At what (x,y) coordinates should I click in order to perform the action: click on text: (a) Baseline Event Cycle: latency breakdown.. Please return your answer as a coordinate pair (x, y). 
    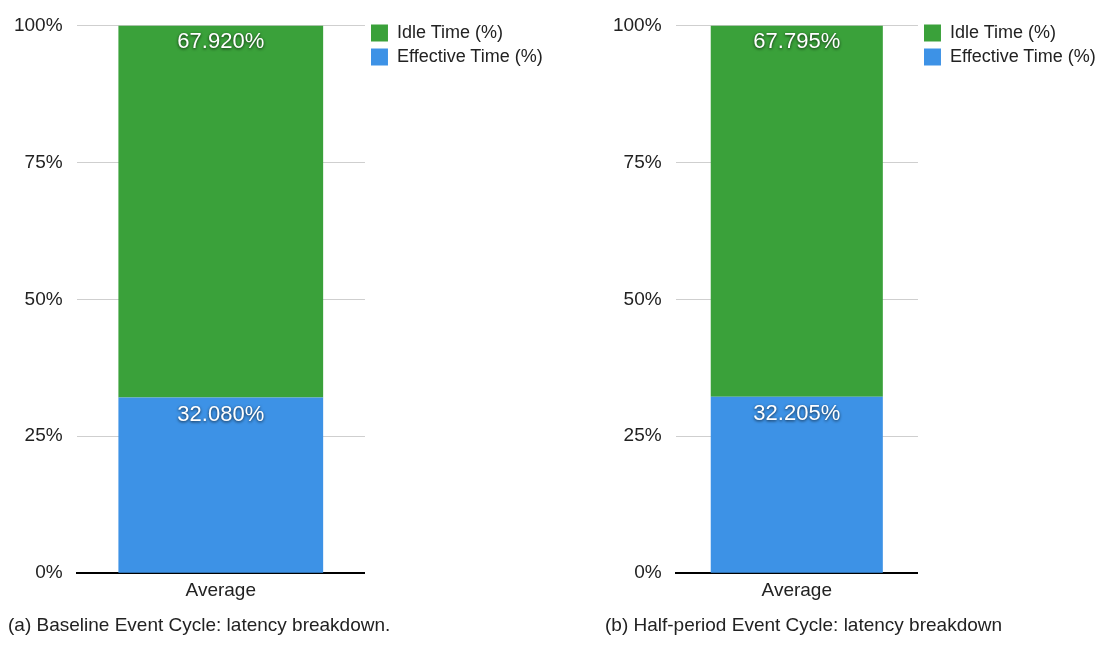
    Looking at the image, I should click on (199, 625).